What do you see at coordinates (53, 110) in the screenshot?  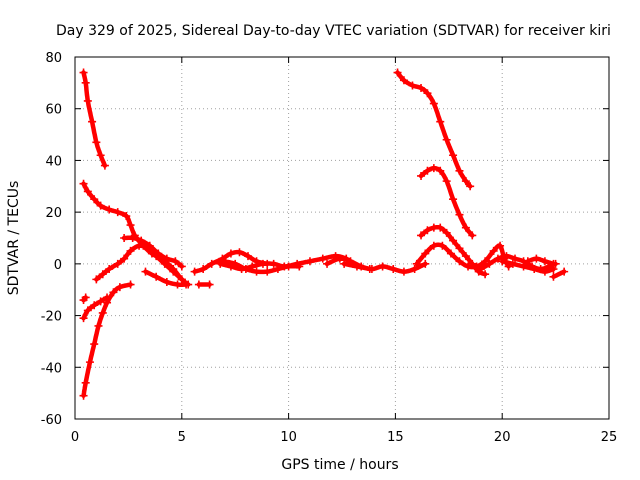 I see `y-tick-label: 60` at bounding box center [53, 110].